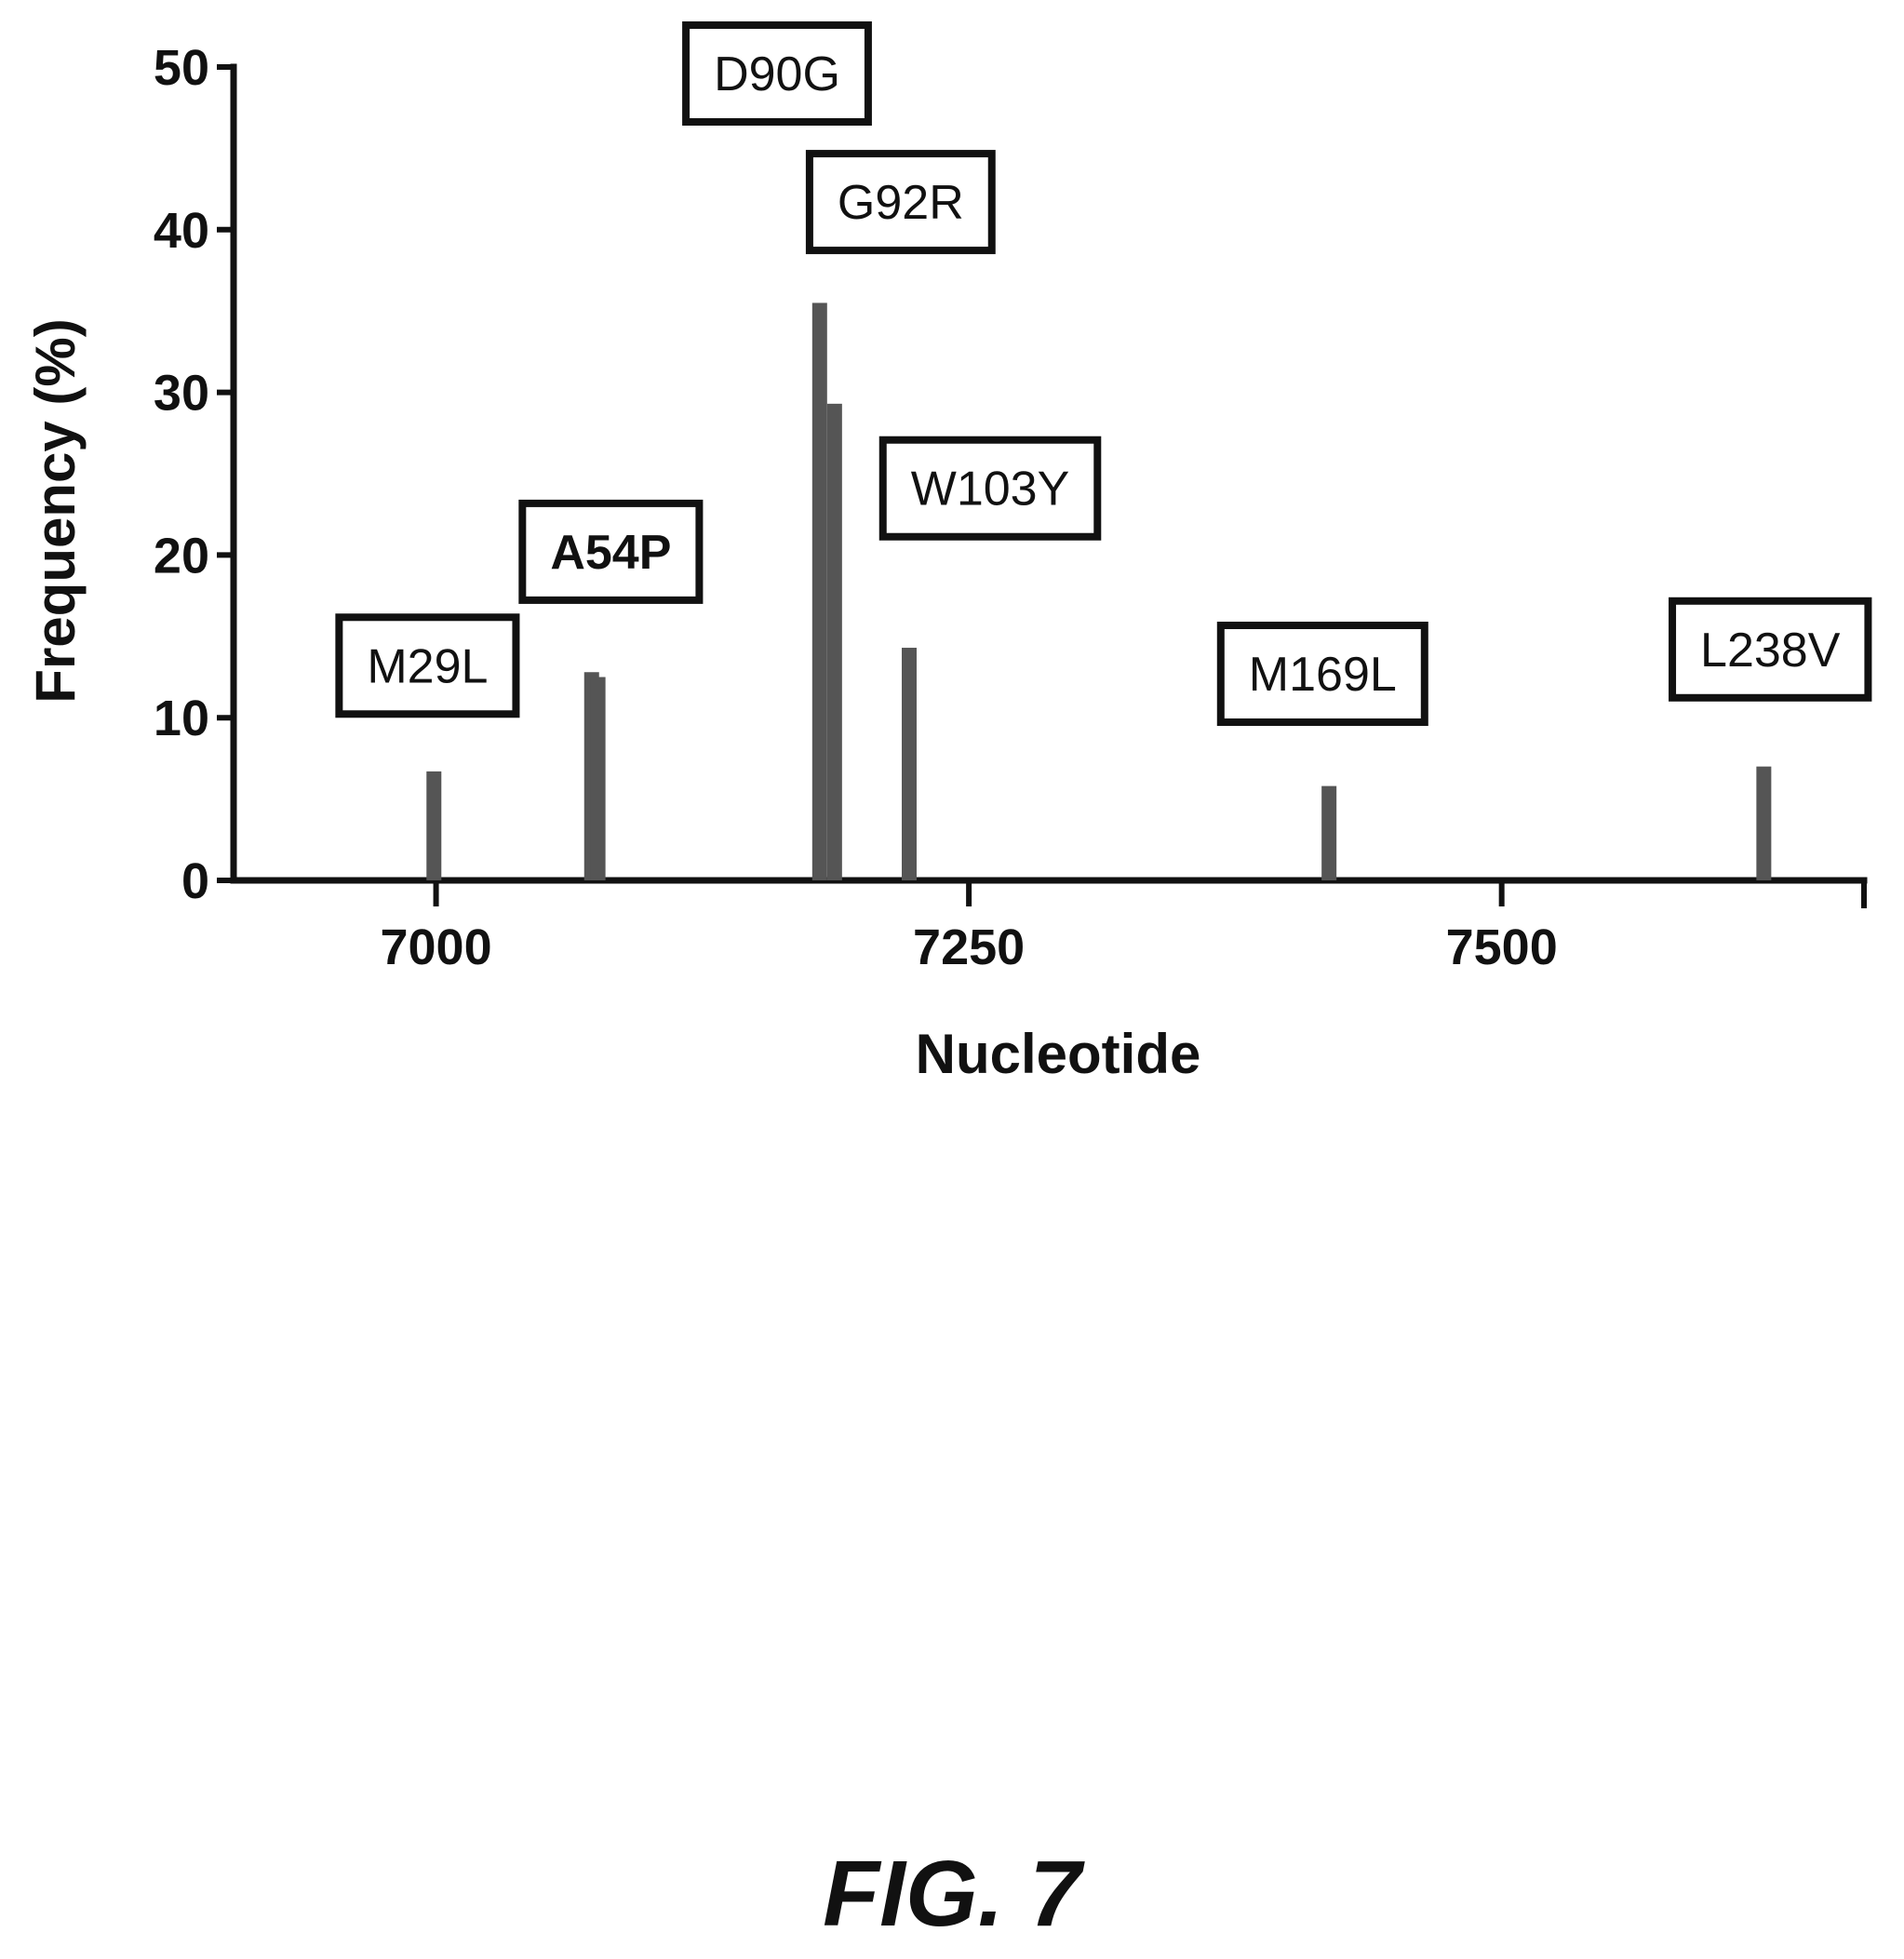 The width and height of the screenshot is (1904, 1959). What do you see at coordinates (195, 881) in the screenshot?
I see `y-tick-label: 0` at bounding box center [195, 881].